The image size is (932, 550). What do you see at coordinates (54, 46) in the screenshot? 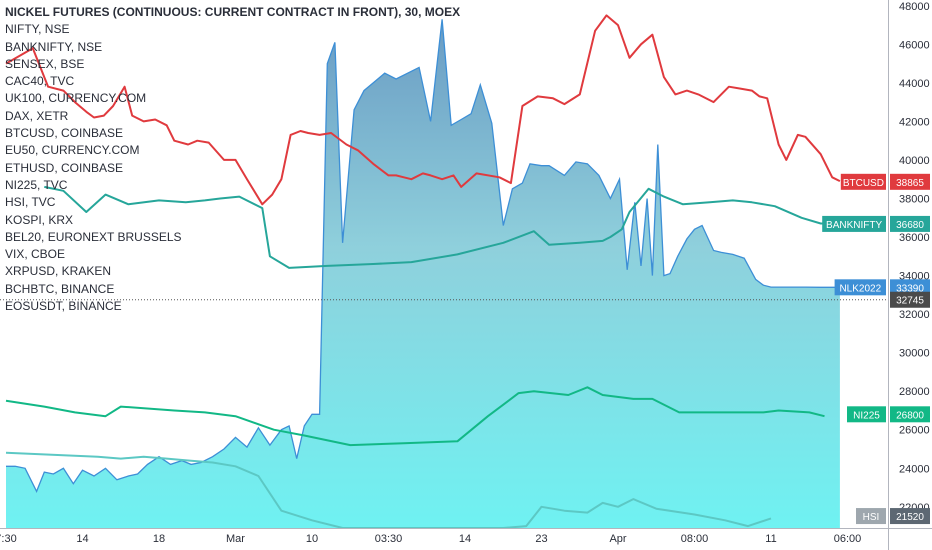
I see `legend-item: BANKNIFTY, NSE` at bounding box center [54, 46].